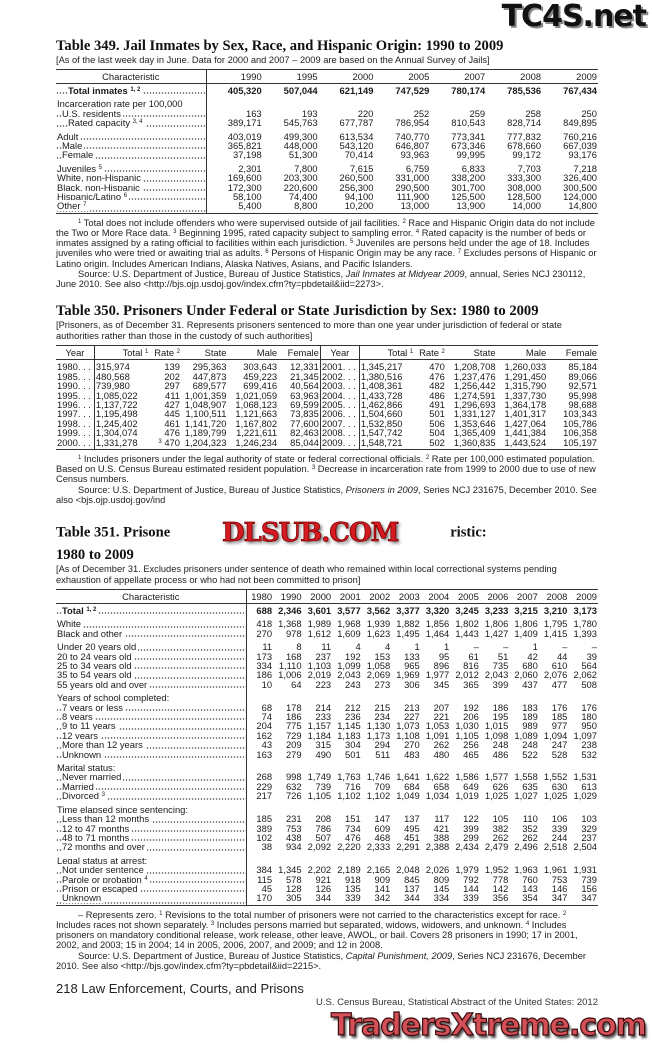 Image resolution: width=652 pixels, height=1043 pixels. What do you see at coordinates (583, 596) in the screenshot?
I see `column-header: 2009` at bounding box center [583, 596].